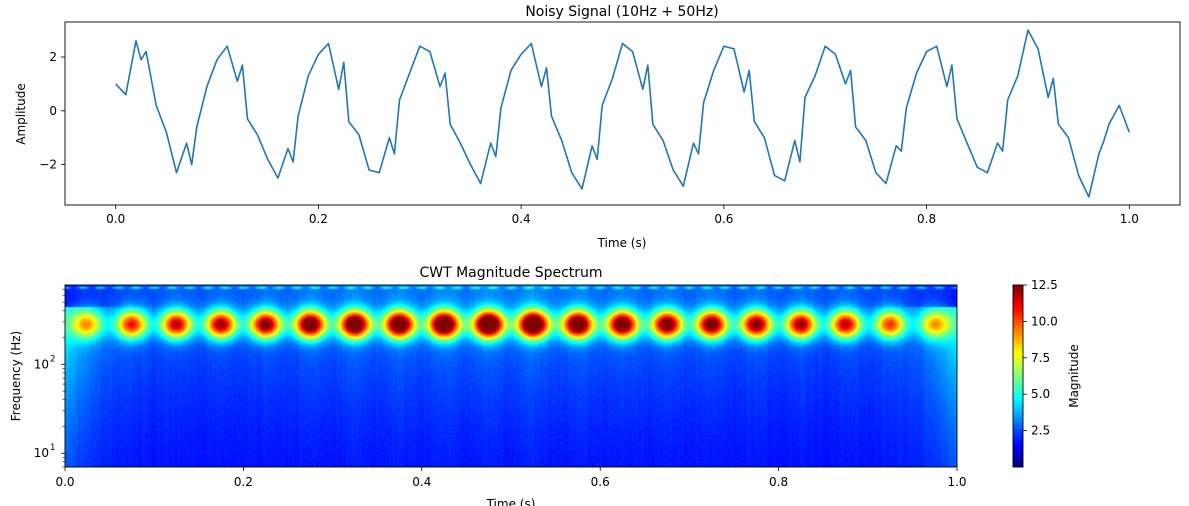 The width and height of the screenshot is (1189, 506). Describe the element at coordinates (510, 273) in the screenshot. I see `cwt-plot-title: CWT Magnitude Spectrum` at that location.